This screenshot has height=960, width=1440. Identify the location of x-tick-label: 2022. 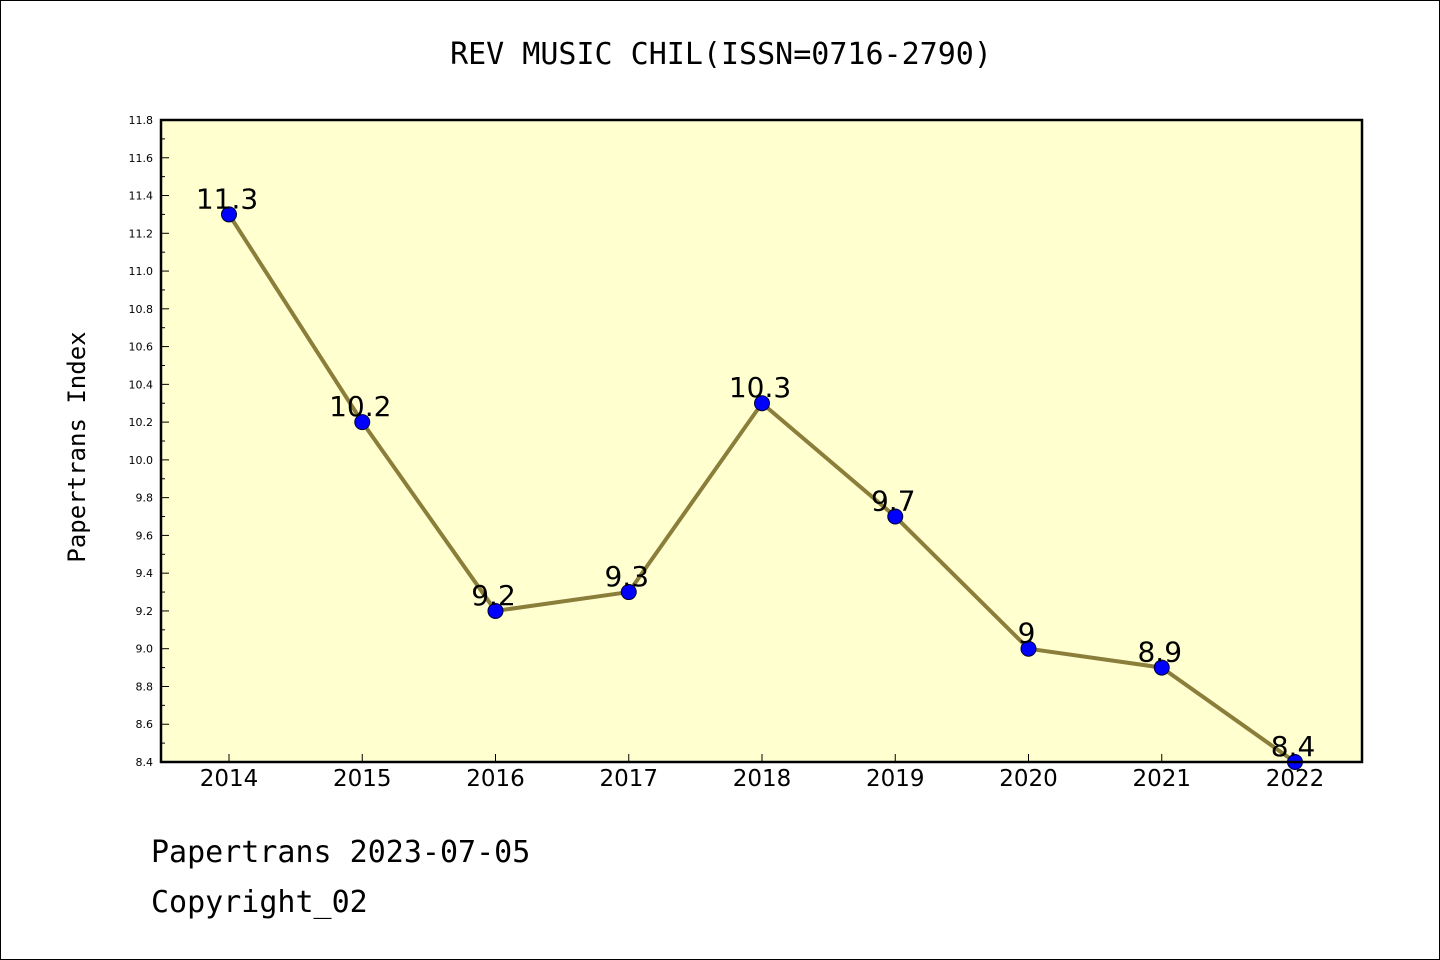
(1295, 779).